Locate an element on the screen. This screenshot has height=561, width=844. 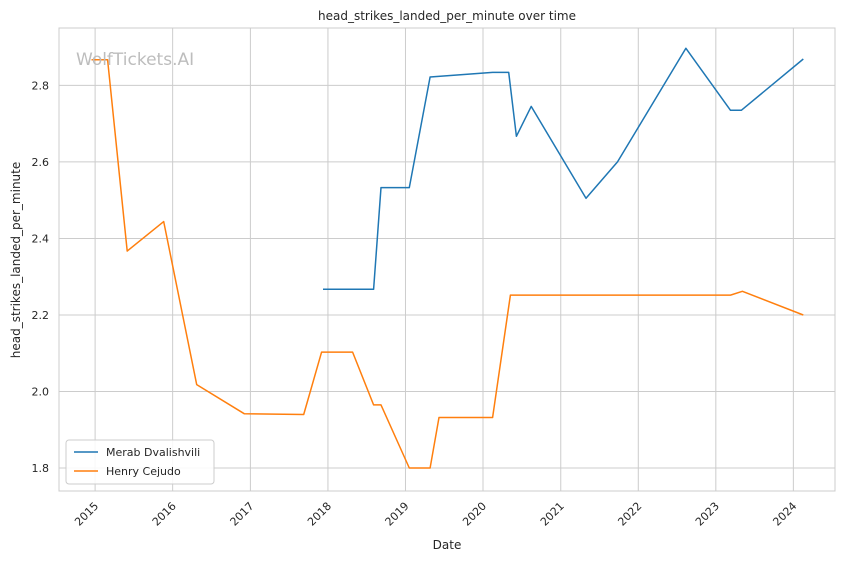
y-tick-label: 2.0 is located at coordinates (41, 392).